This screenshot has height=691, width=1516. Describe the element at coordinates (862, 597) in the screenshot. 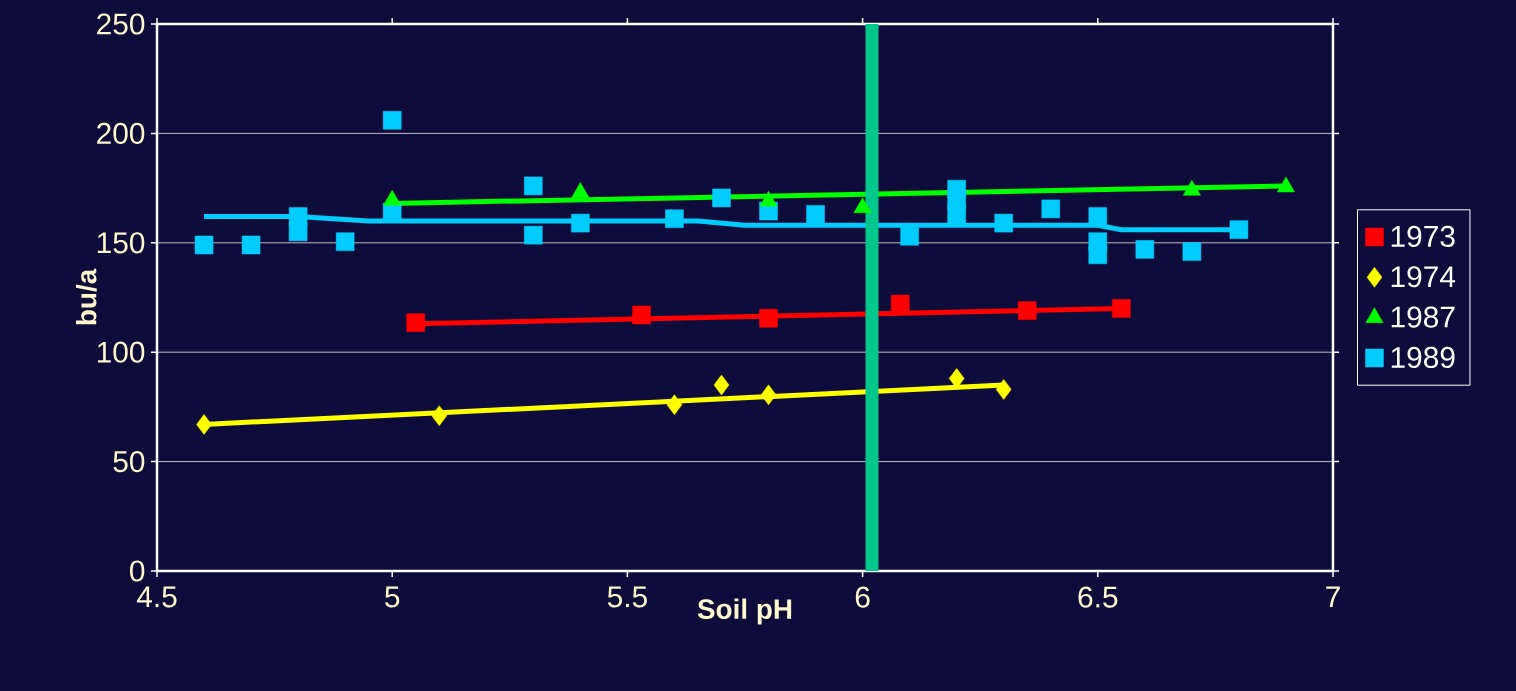

I see `x-tick-label: 6` at that location.